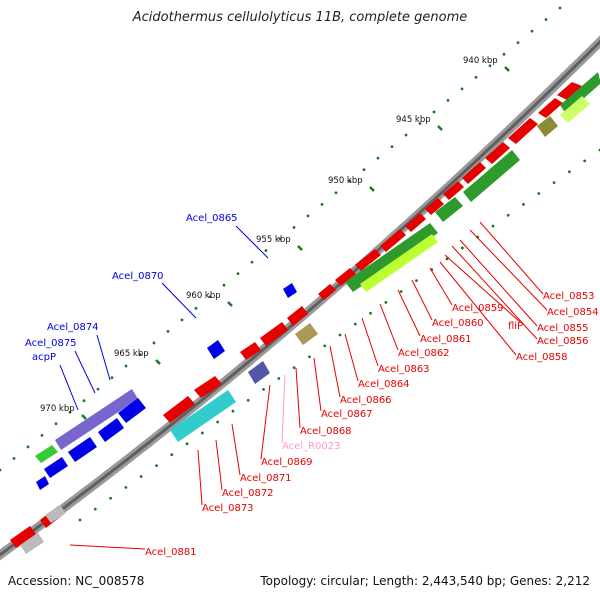 The image size is (600, 600). I want to click on ruler-label: 960 kbp, so click(203, 296).